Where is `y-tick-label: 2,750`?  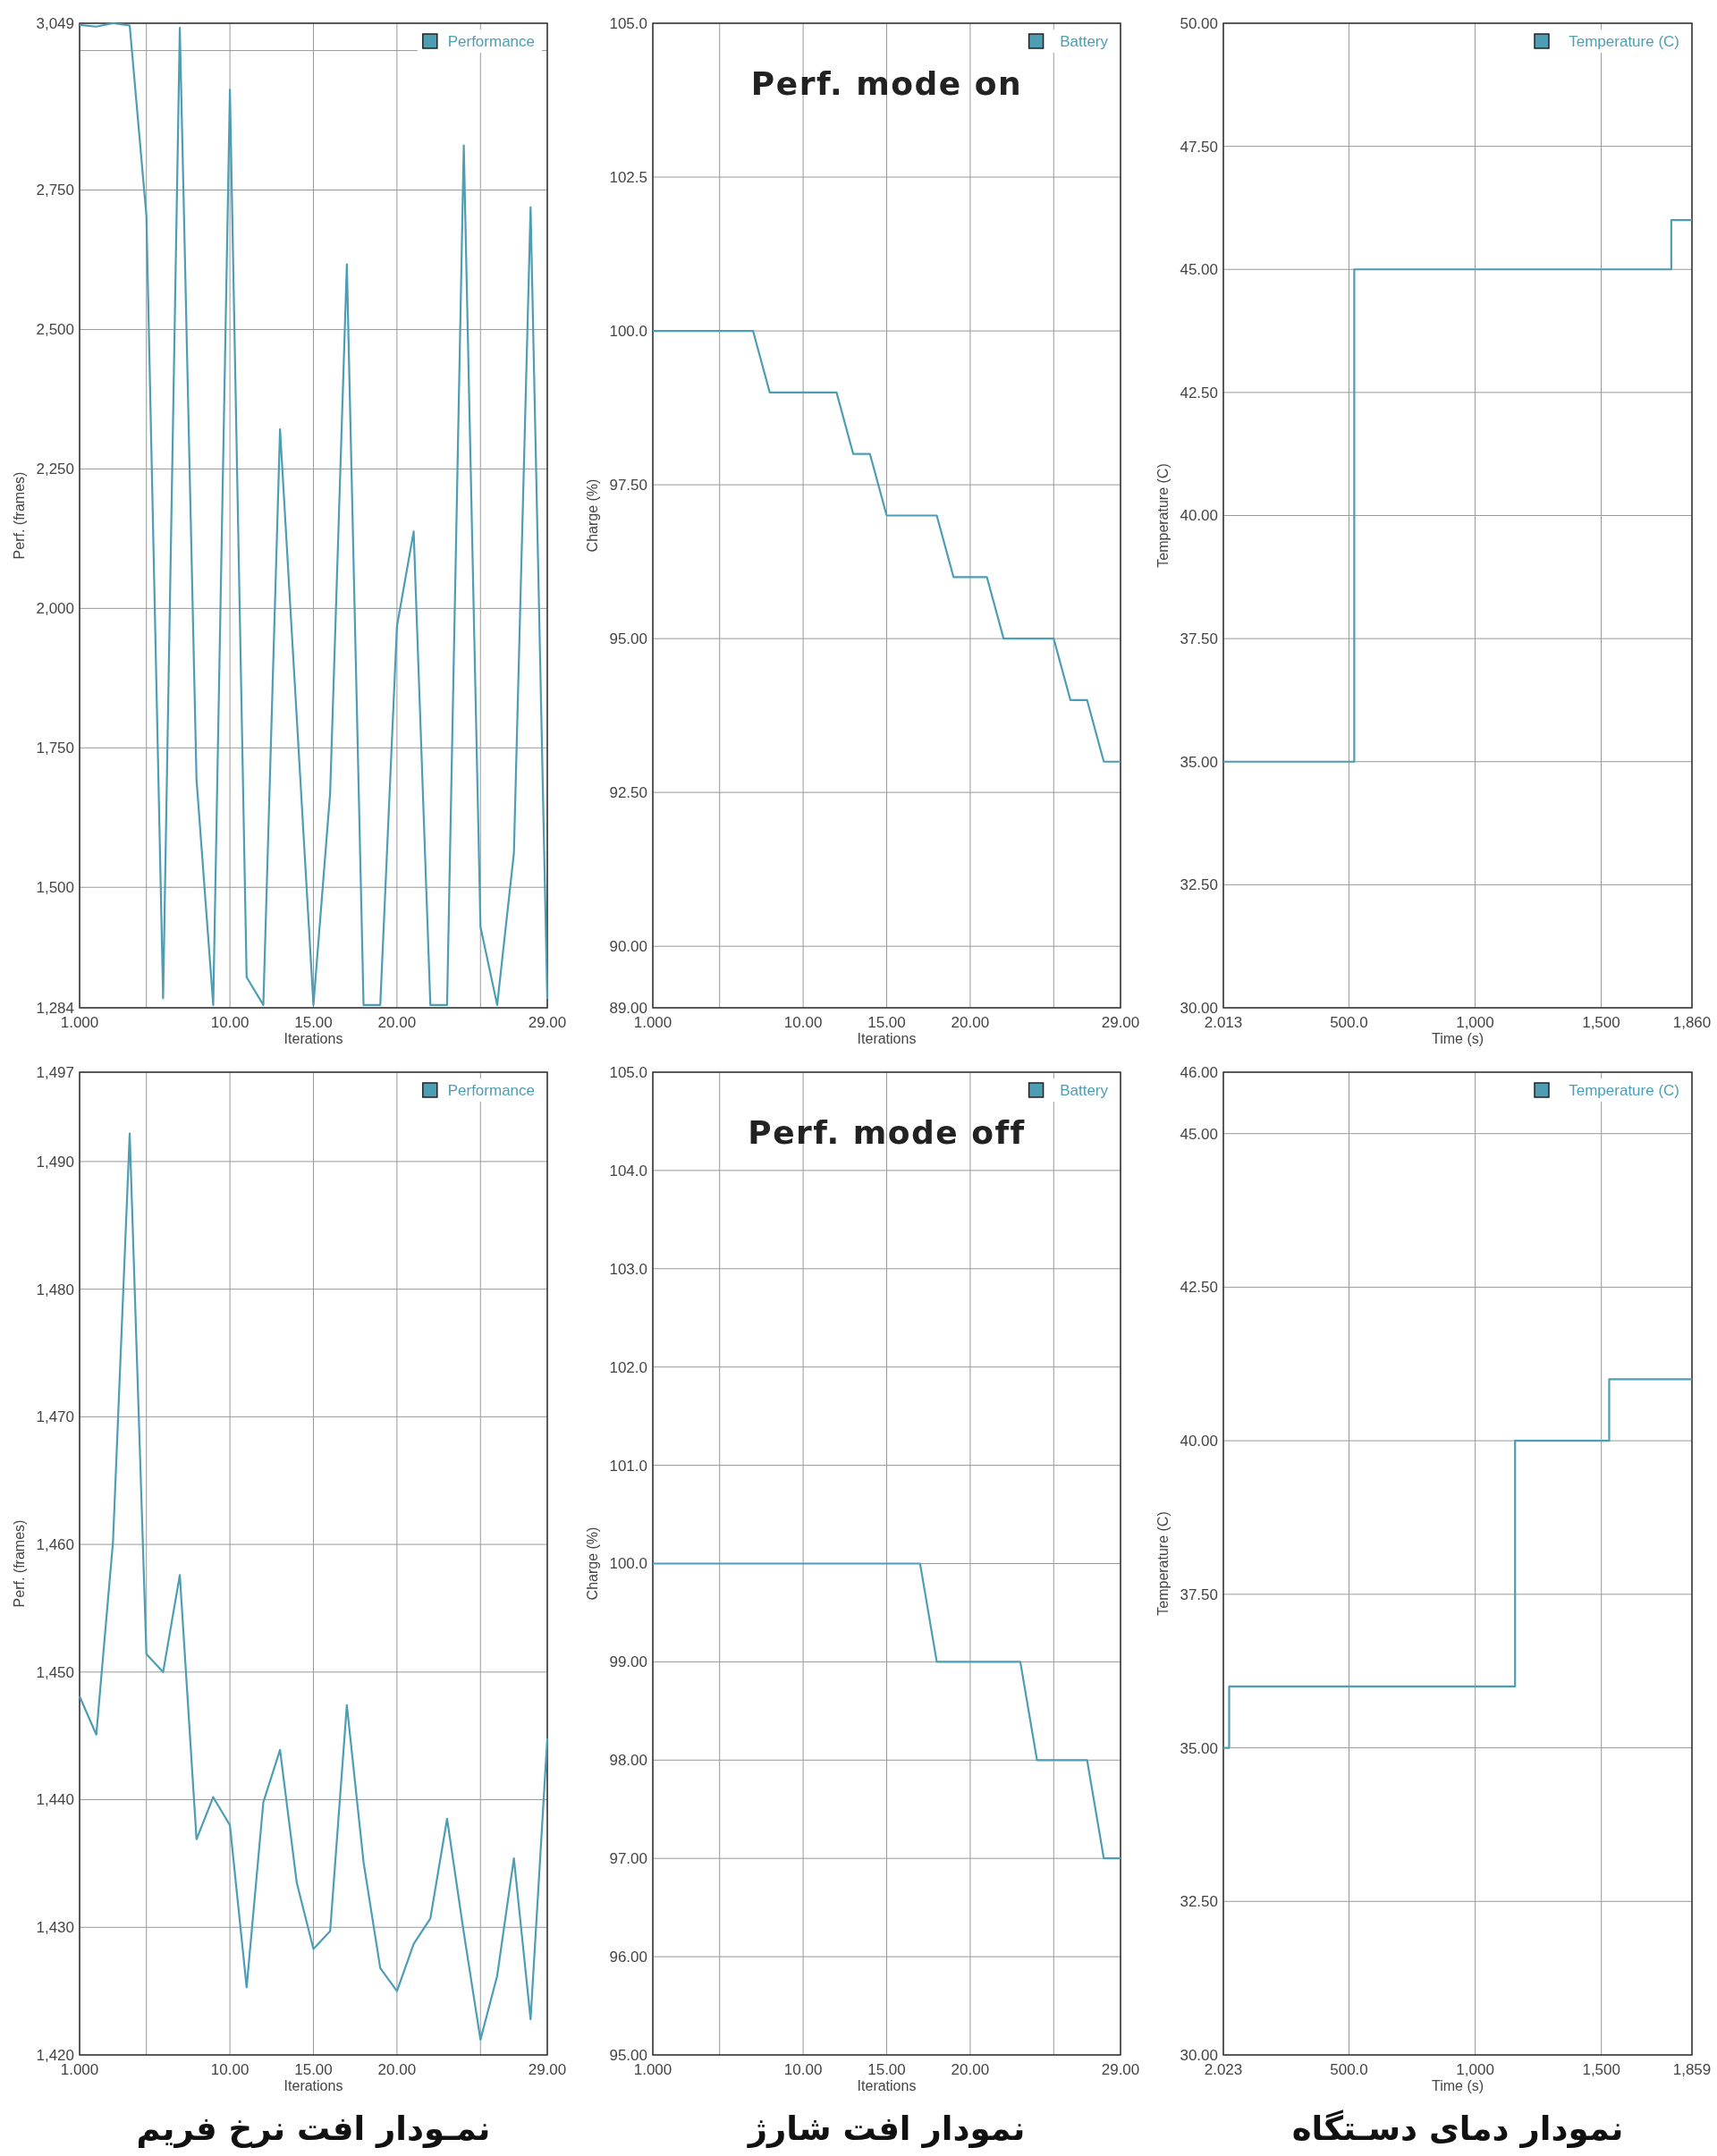
y-tick-label: 2,750 is located at coordinates (55, 191).